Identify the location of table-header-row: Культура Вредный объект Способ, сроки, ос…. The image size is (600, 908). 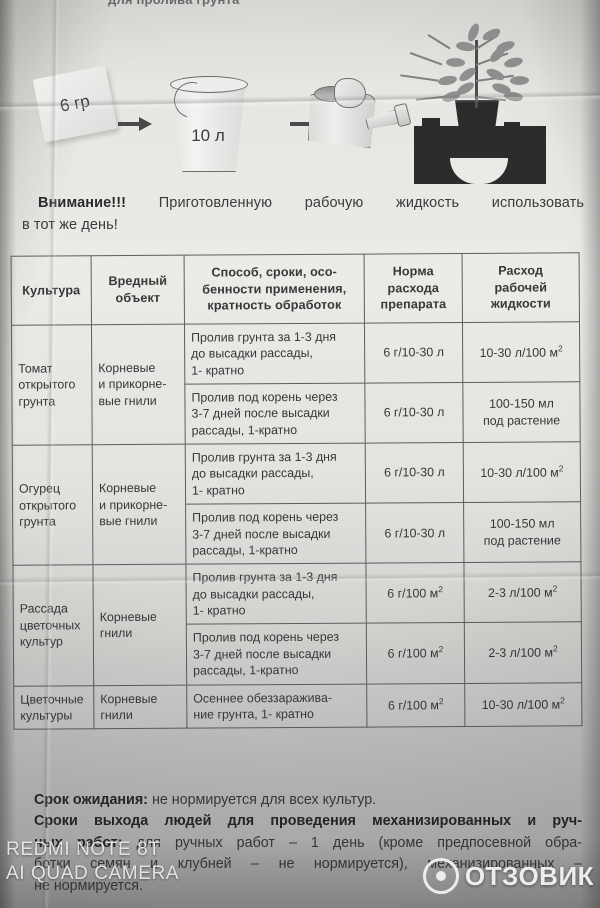
(295, 289).